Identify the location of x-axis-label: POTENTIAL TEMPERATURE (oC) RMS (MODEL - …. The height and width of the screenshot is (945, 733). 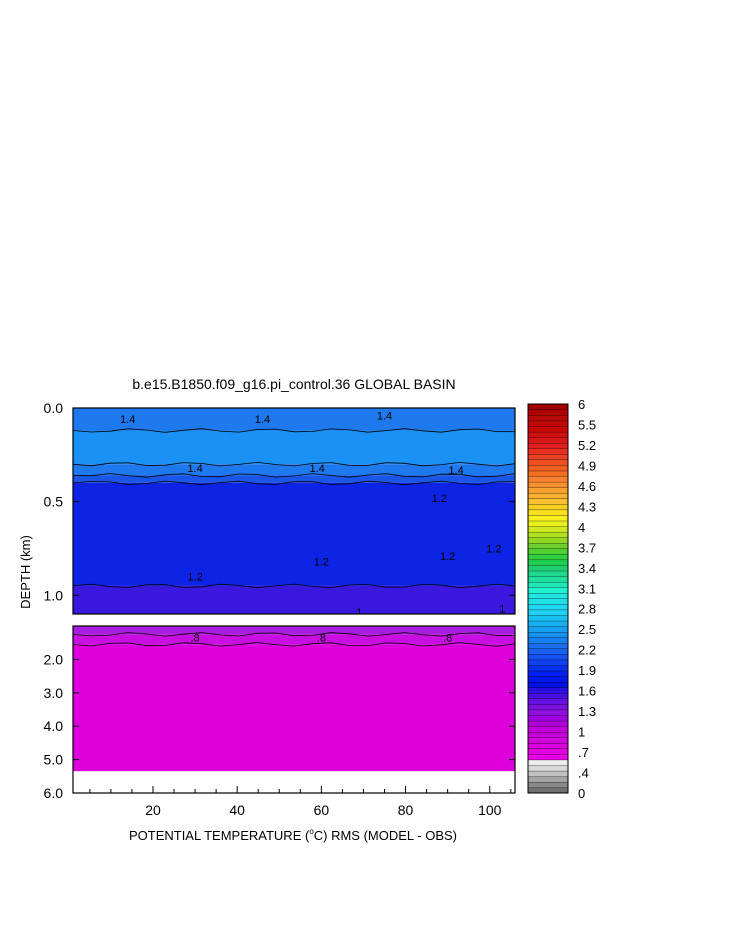
(293, 835).